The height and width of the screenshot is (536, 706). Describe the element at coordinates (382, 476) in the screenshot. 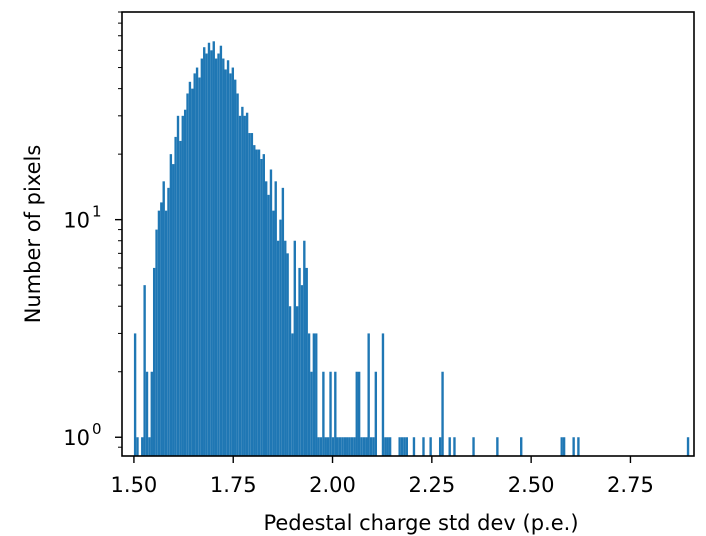

I see `x-axis-ticks: 1.50 1.75 2.00 2.25 2.50 2.75` at that location.